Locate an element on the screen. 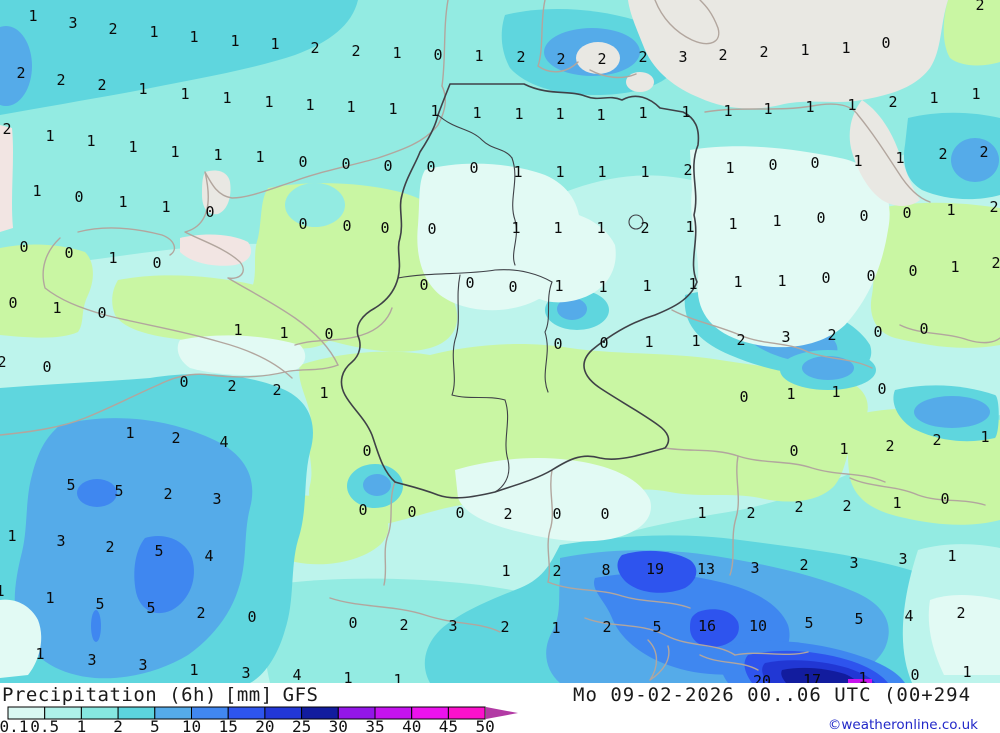 This screenshot has height=733, width=1000. legend-scale-value: 0.1 is located at coordinates (14, 725).